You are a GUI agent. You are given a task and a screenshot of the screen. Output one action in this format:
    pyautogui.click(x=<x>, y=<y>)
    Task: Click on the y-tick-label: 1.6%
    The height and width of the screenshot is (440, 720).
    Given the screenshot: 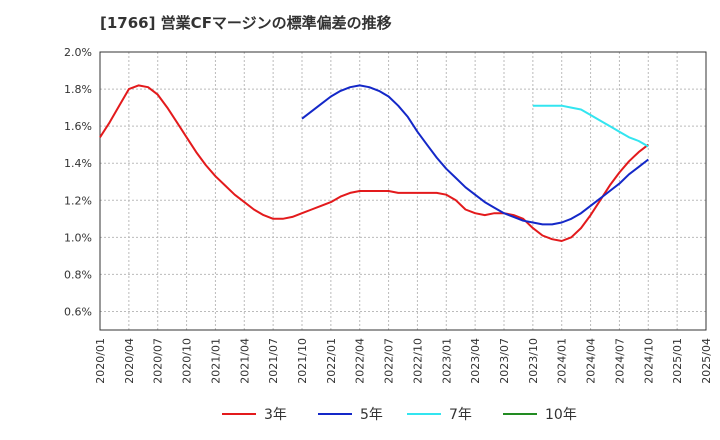 What is the action you would take?
    pyautogui.click(x=78, y=126)
    